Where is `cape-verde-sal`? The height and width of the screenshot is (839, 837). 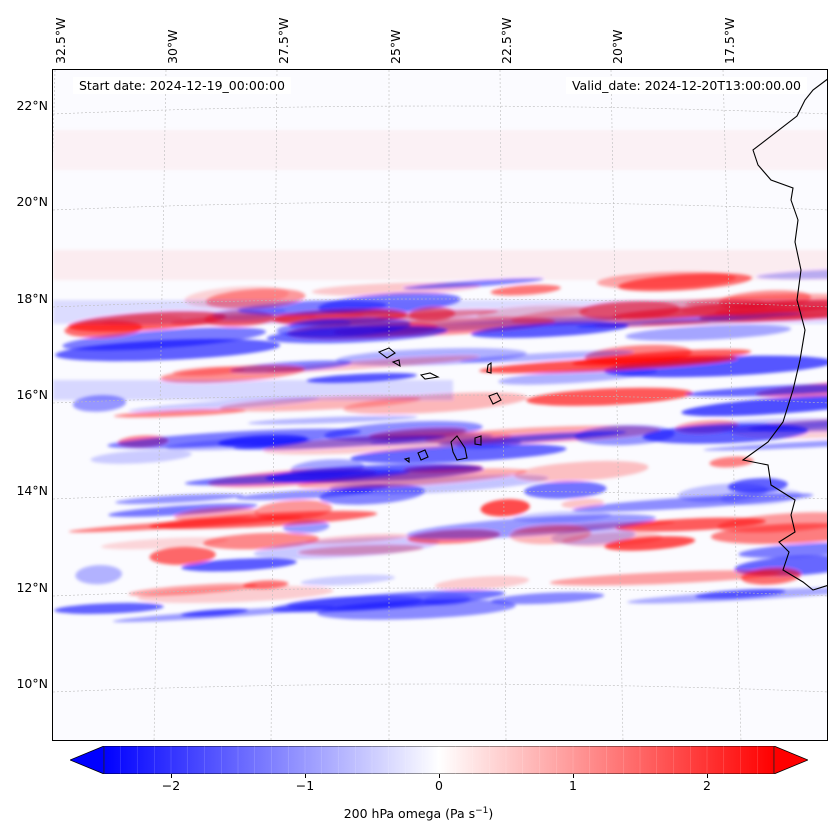
cape-verde-sal is located at coordinates (489, 367).